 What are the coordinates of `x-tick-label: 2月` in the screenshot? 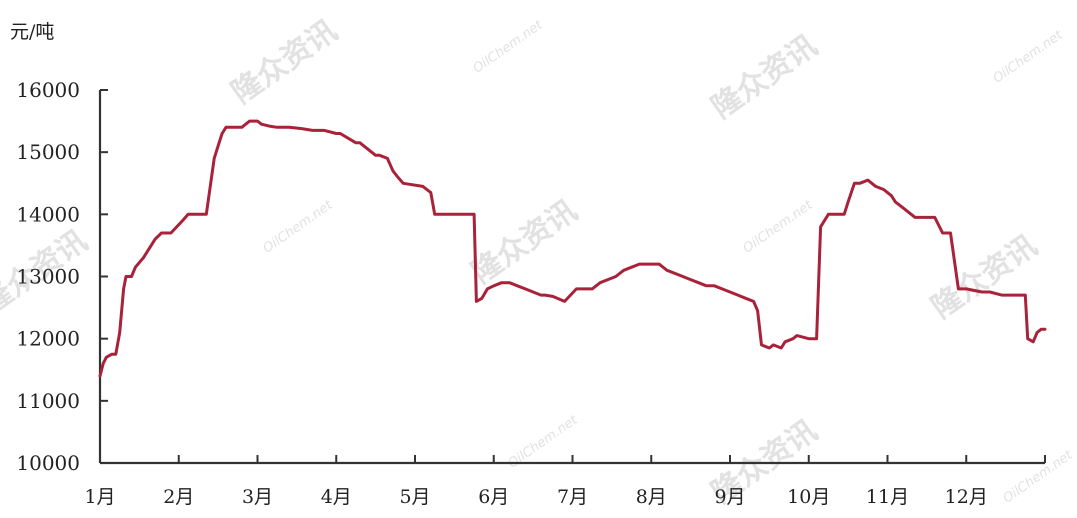 It's located at (178, 497).